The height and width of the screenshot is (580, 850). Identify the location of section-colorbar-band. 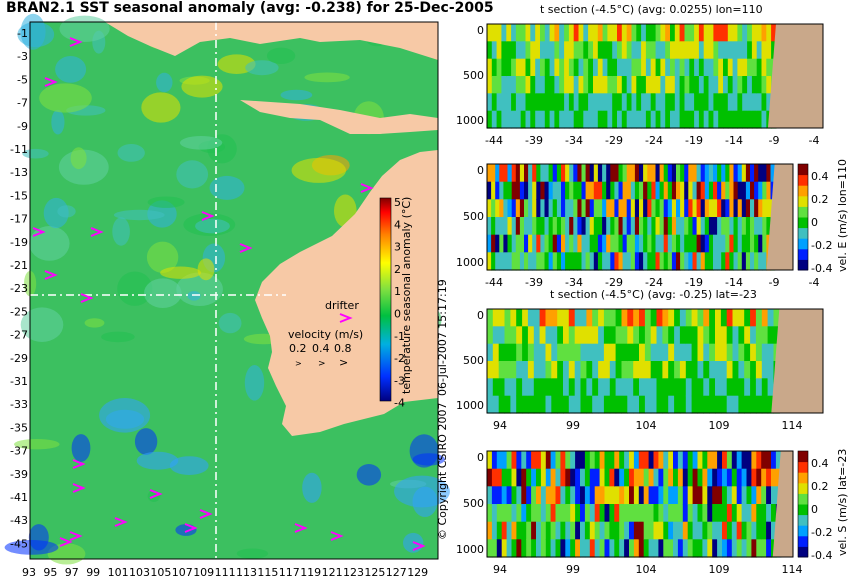
(803, 233).